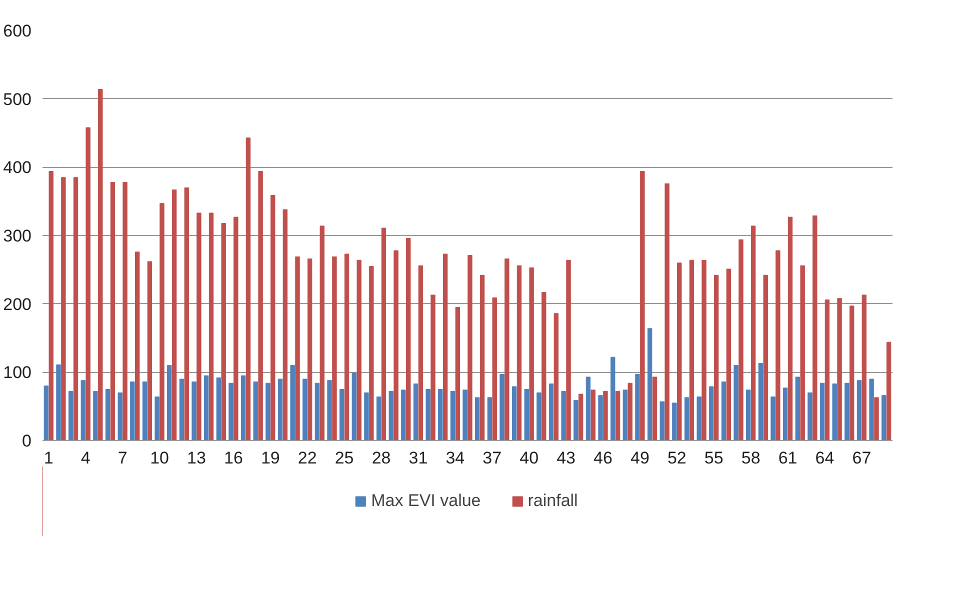 This screenshot has width=970, height=590. I want to click on x-tick-label: 25, so click(344, 458).